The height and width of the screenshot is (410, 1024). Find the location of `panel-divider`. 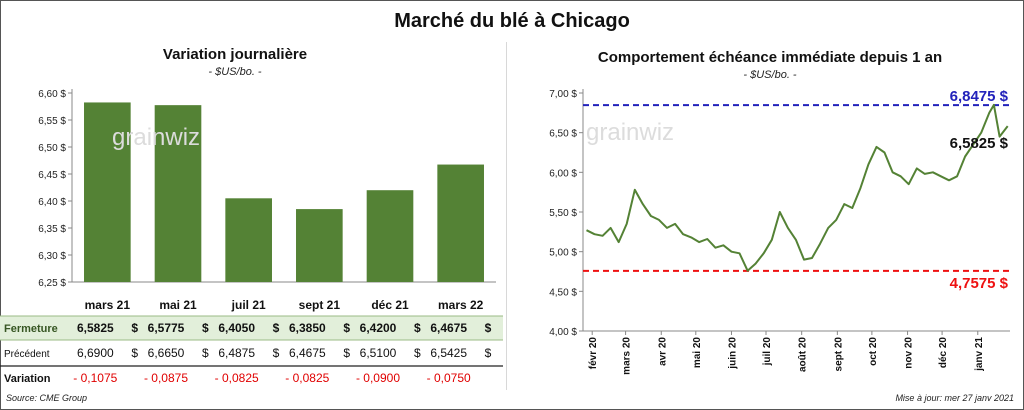

panel-divider is located at coordinates (506, 216).